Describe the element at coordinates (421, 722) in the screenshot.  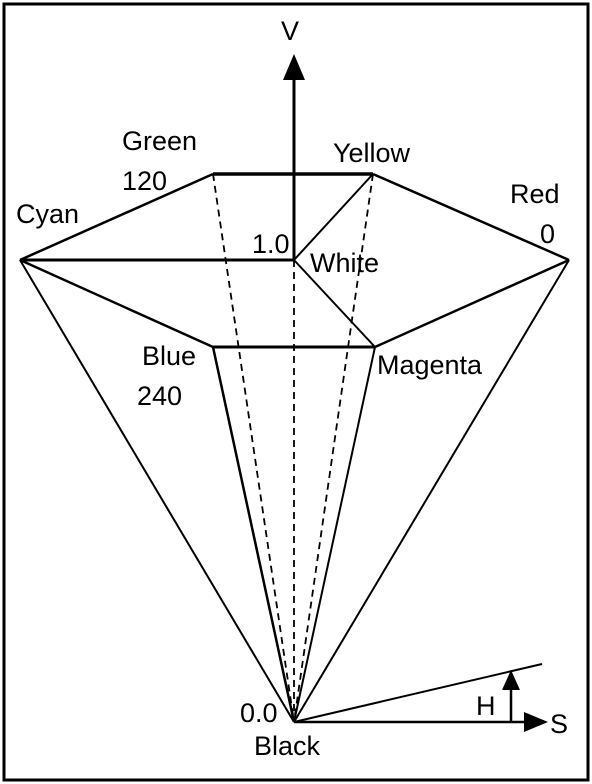
I see `s-axis` at that location.